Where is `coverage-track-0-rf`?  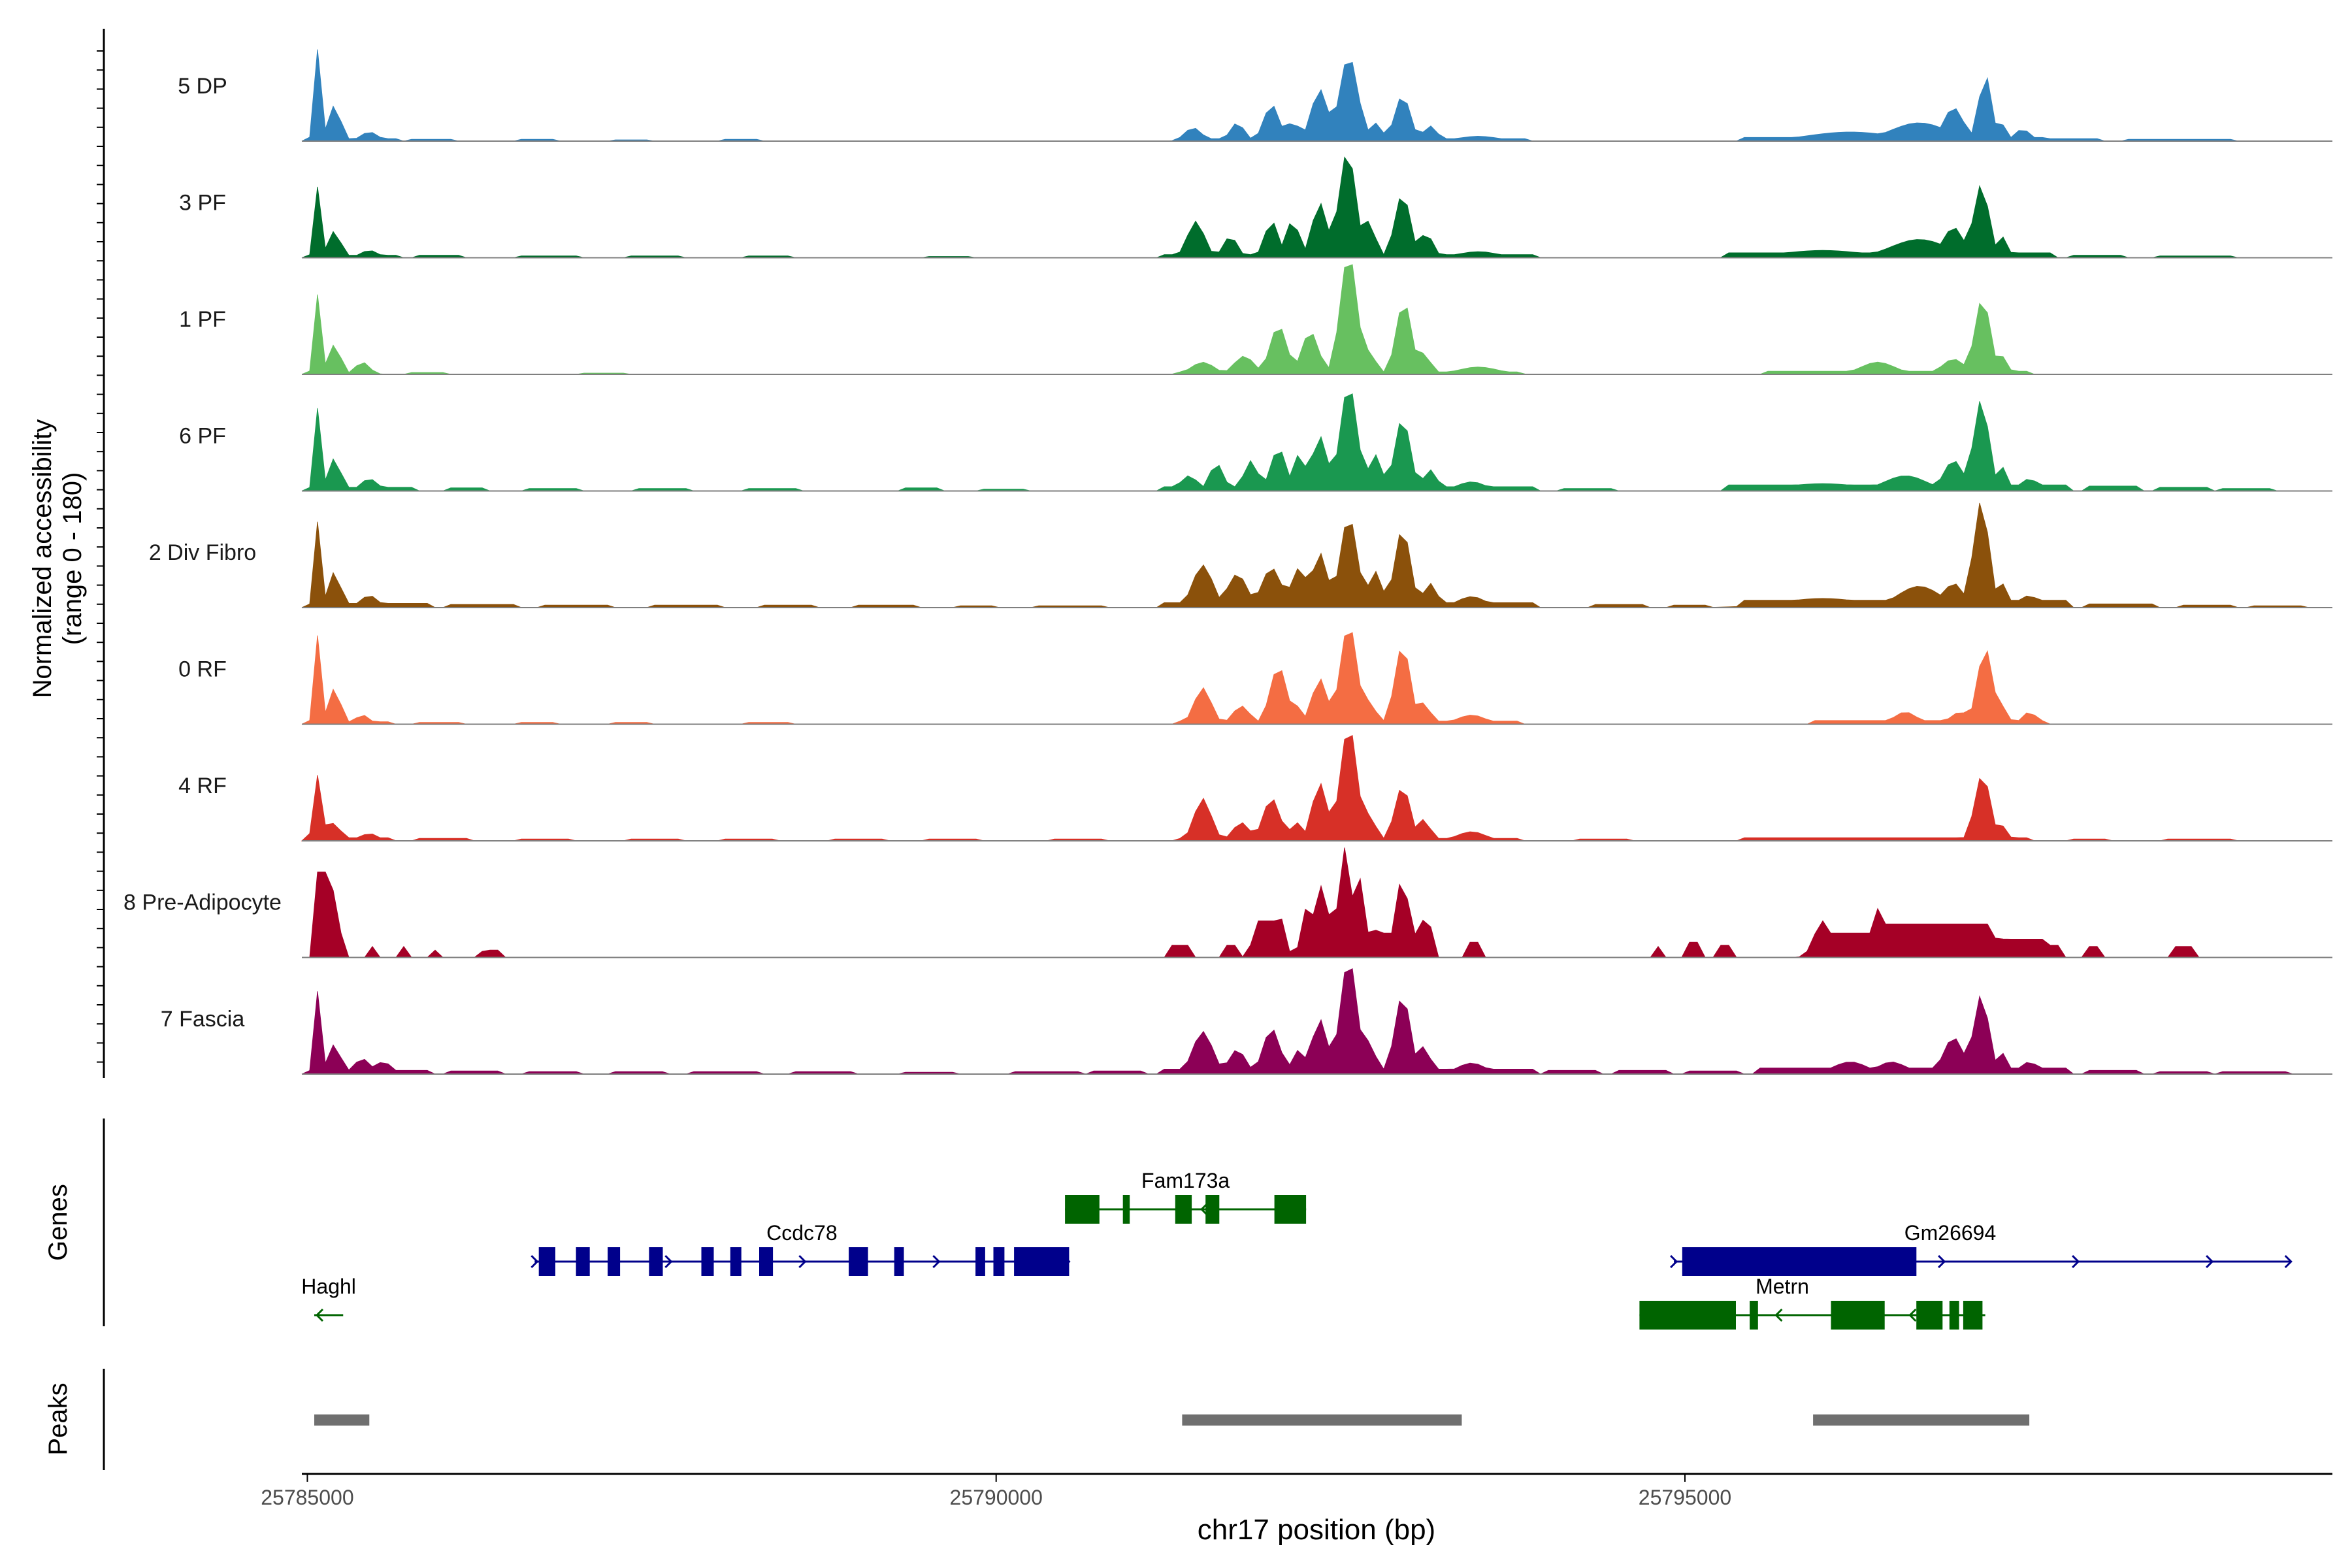 coverage-track-0-rf is located at coordinates (1316, 678).